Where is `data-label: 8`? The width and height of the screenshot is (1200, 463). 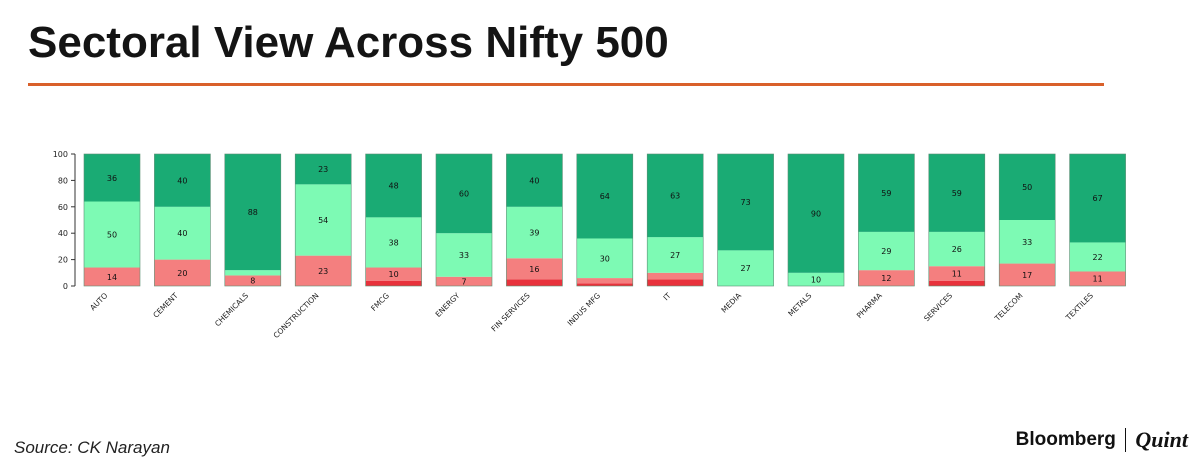 data-label: 8 is located at coordinates (252, 281).